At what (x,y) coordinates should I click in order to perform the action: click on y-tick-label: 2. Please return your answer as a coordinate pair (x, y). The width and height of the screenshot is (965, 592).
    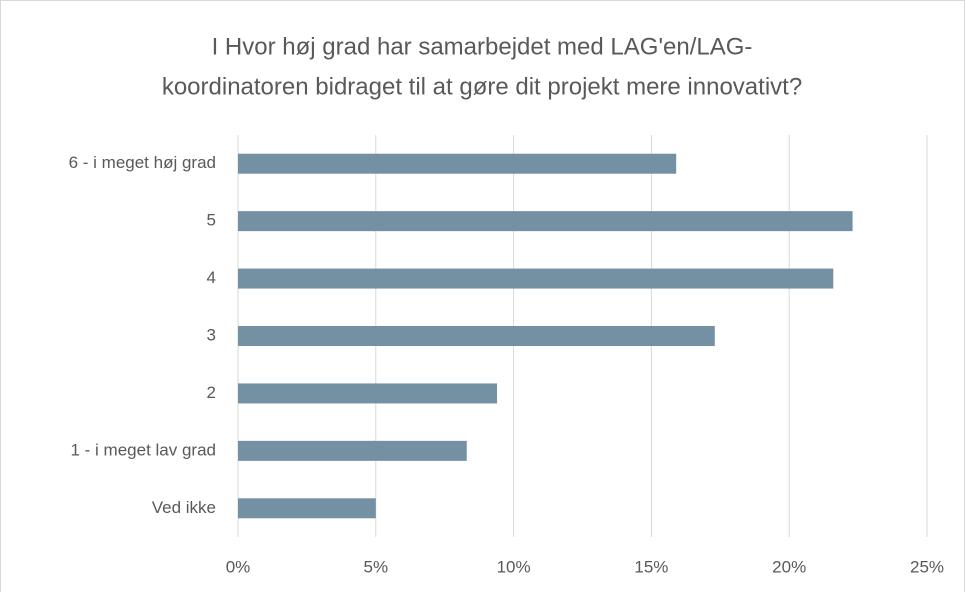
    Looking at the image, I should click on (211, 392).